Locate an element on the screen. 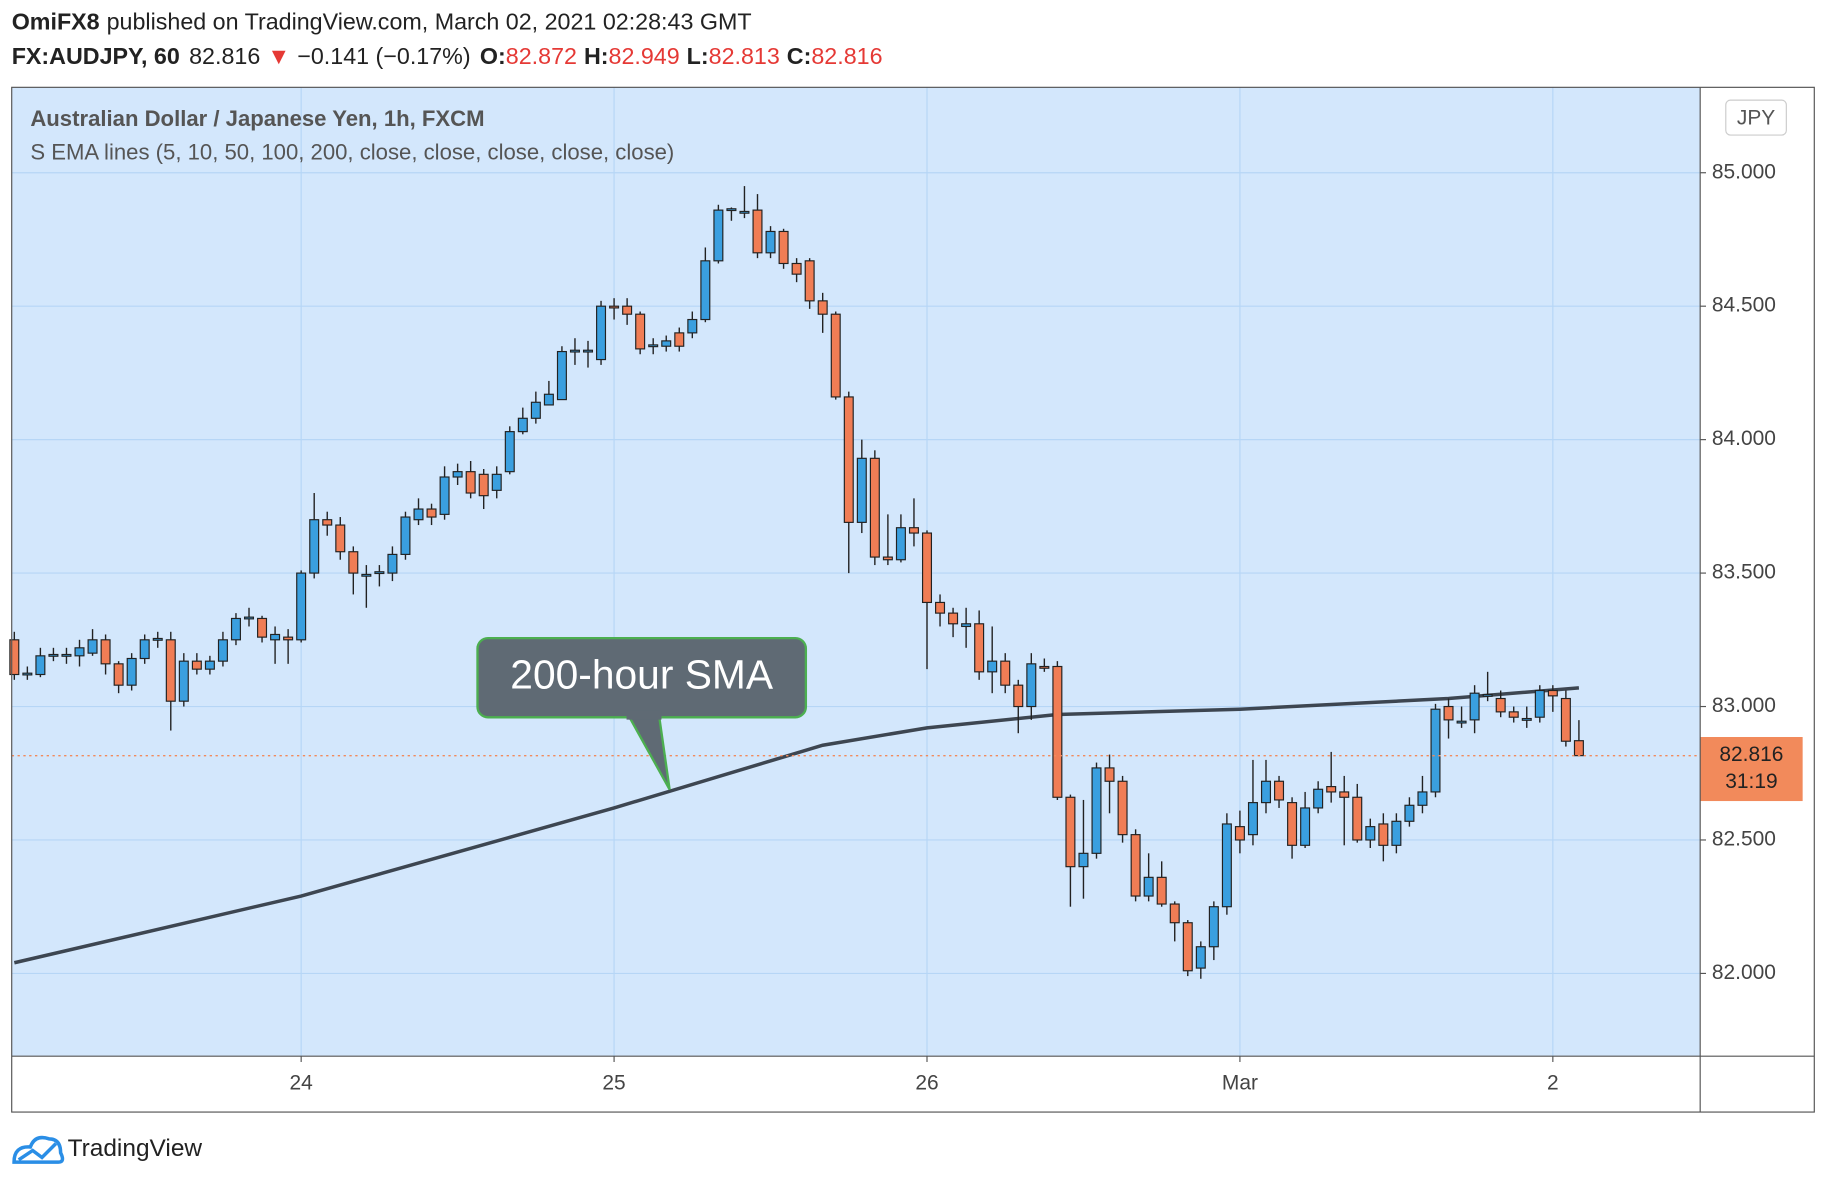 Image resolution: width=1826 pixels, height=1186 pixels. currency-box is located at coordinates (1756, 117).